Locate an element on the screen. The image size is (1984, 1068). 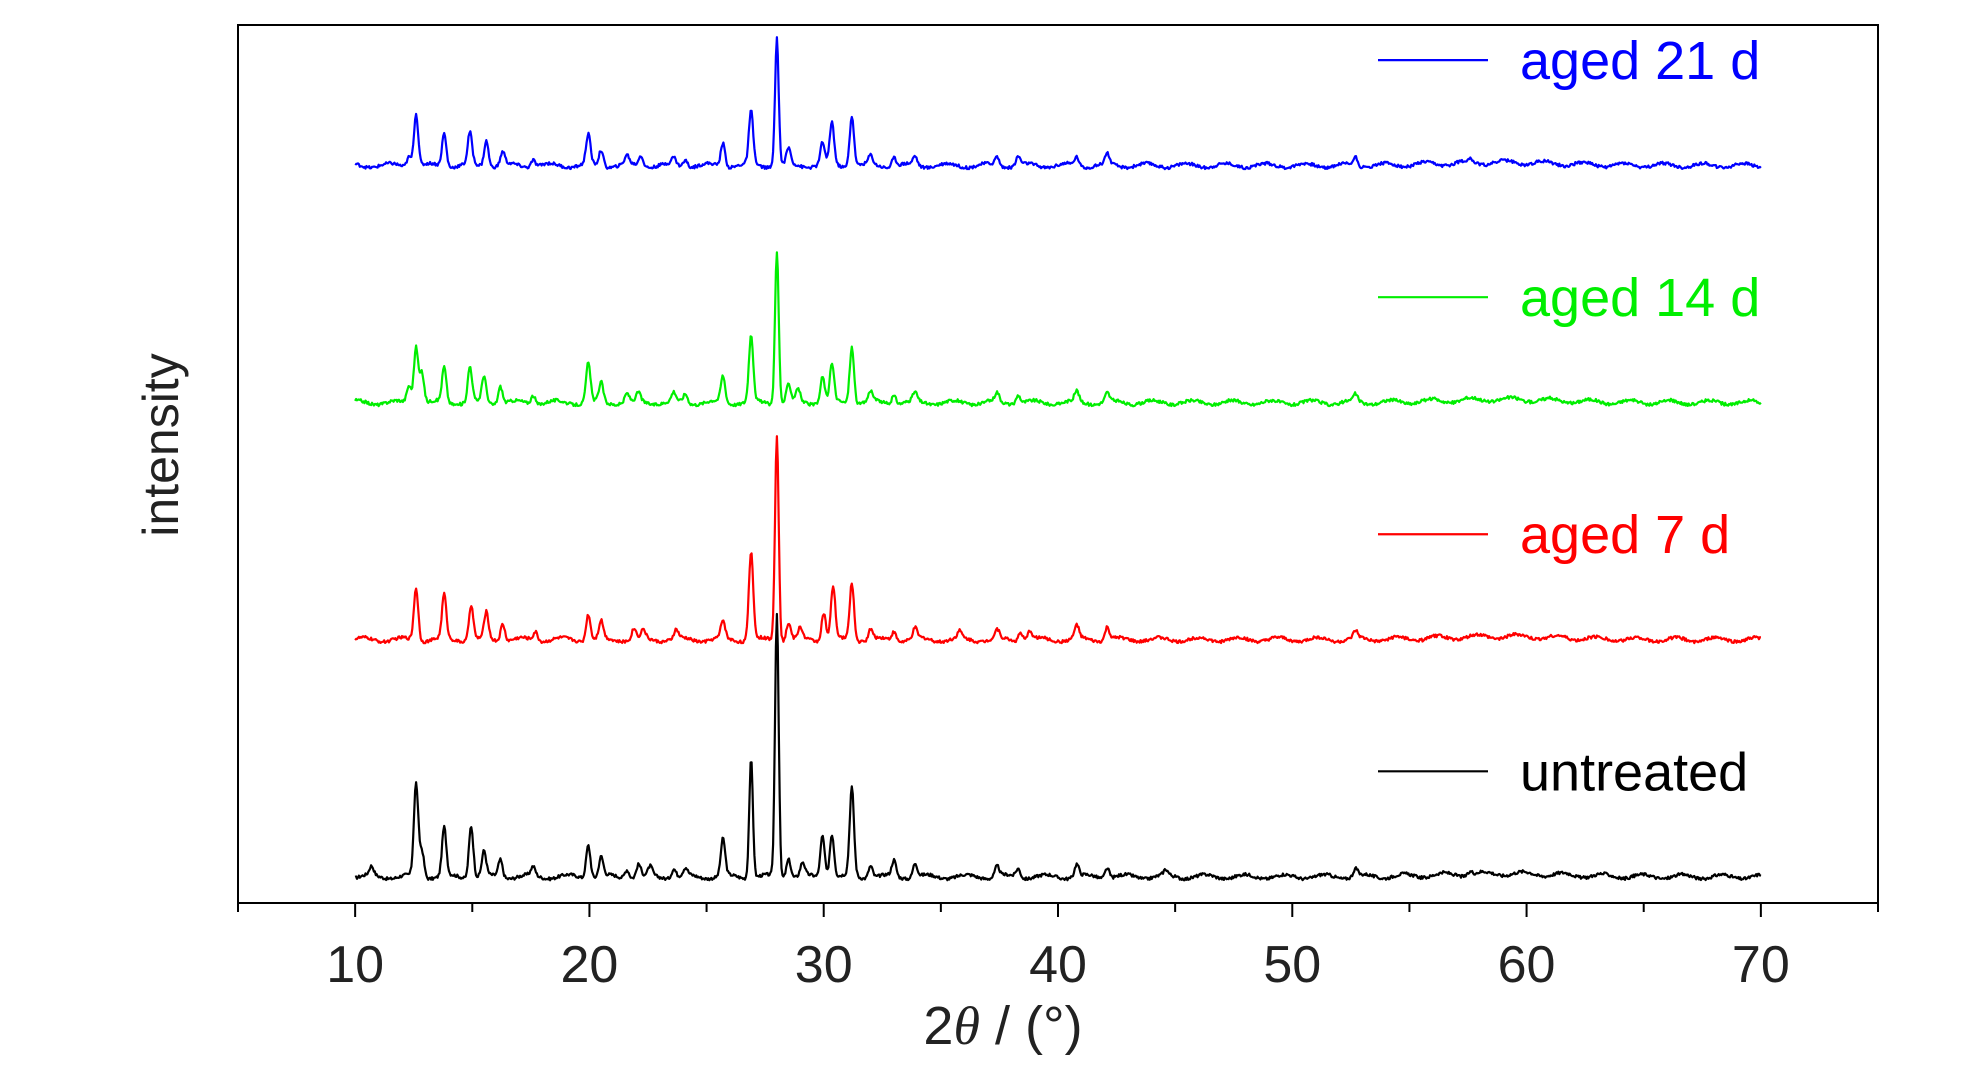
x-tick-label: 40 is located at coordinates (1058, 965).